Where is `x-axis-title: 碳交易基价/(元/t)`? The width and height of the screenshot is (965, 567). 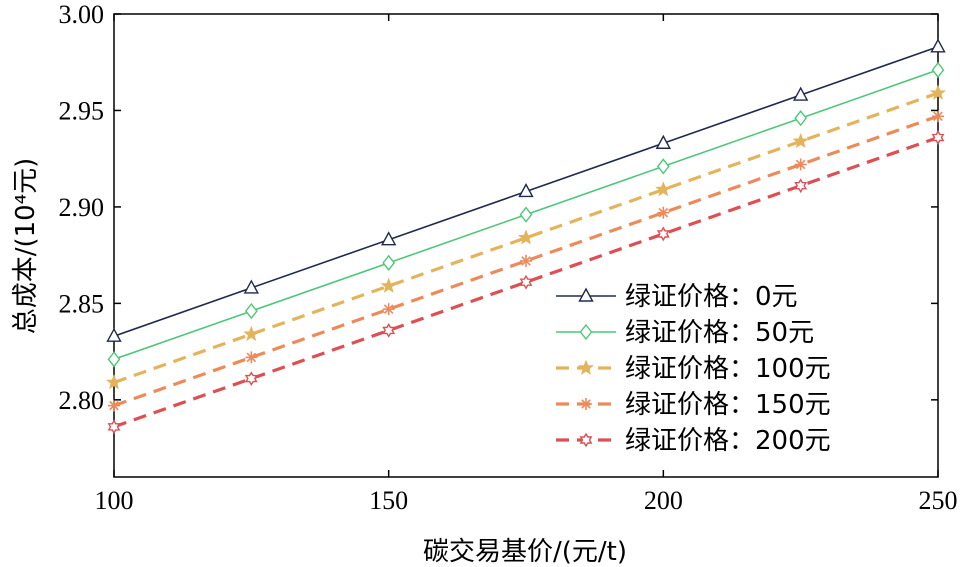
x-axis-title: 碳交易基价/(元/t) is located at coordinates (525, 552).